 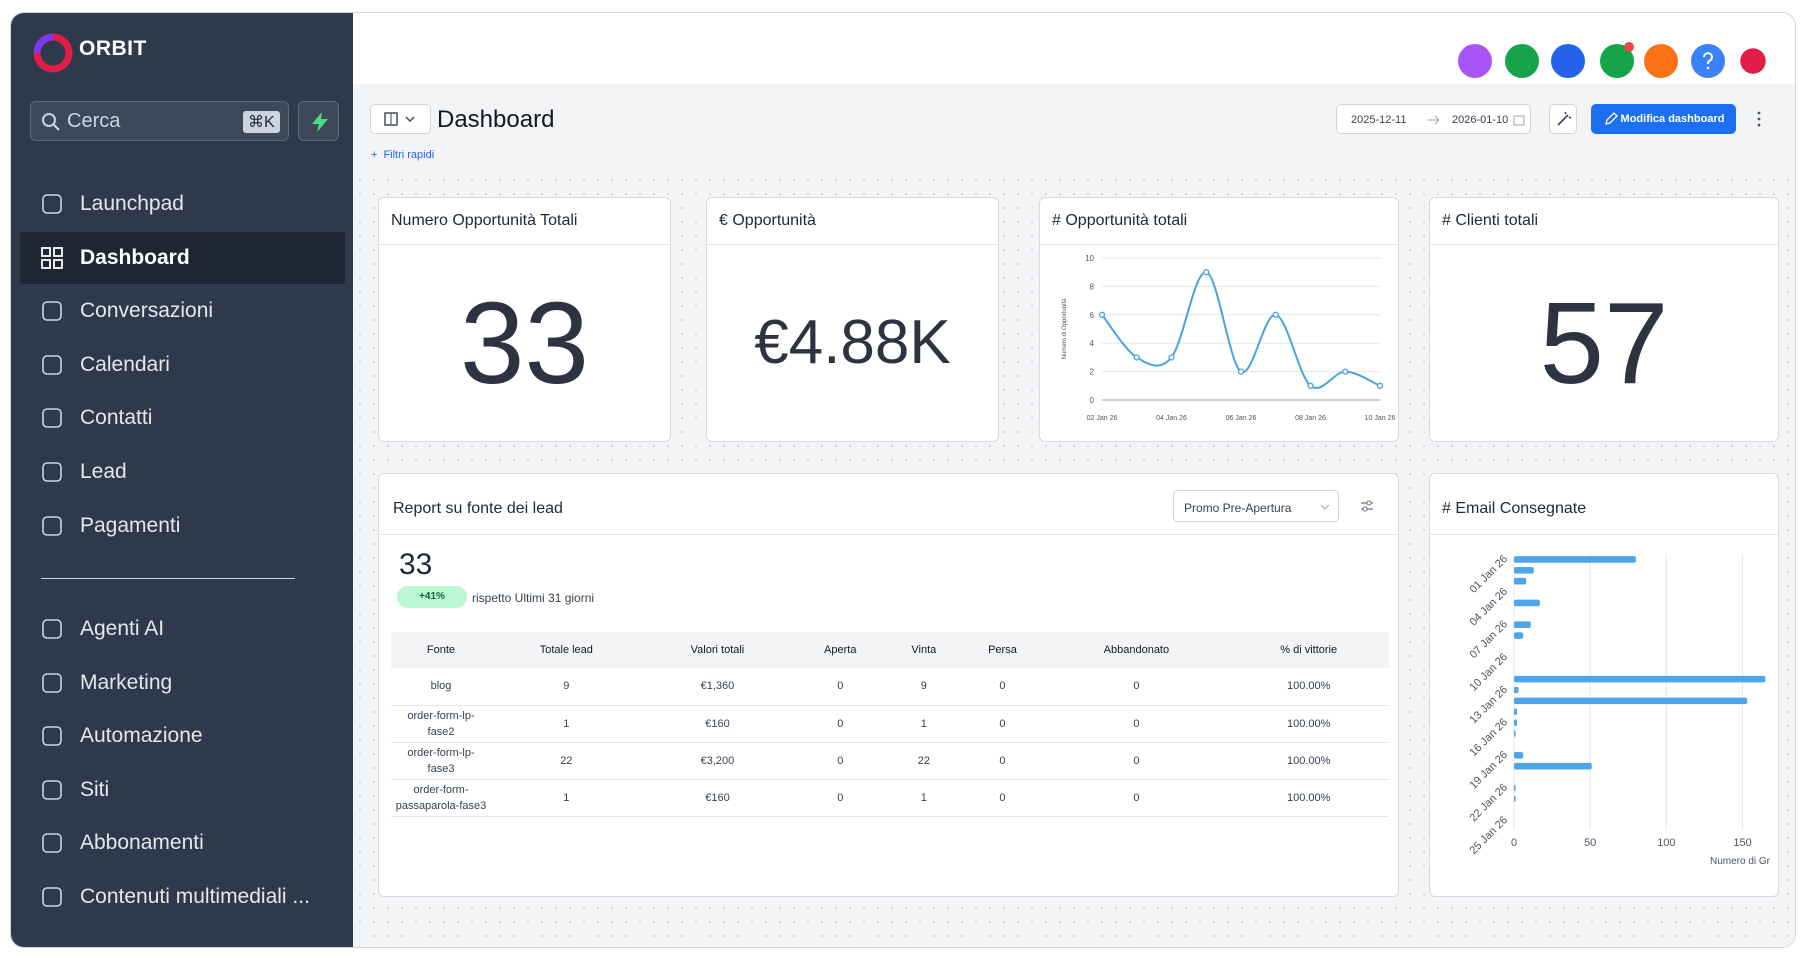 I want to click on table-cell: order-form-passaparola-fase3, so click(x=441, y=798).